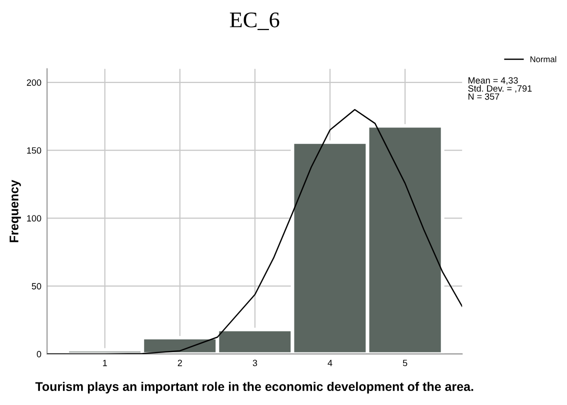 This screenshot has height=405, width=567. What do you see at coordinates (34, 218) in the screenshot?
I see `y-tick-label: 100` at bounding box center [34, 218].